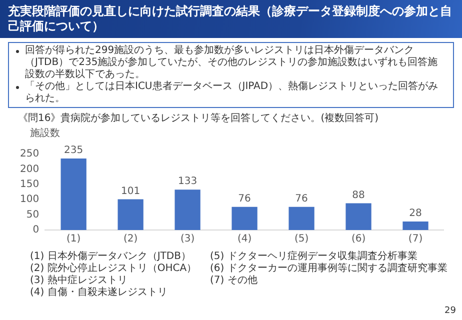  What do you see at coordinates (45, 134) in the screenshot?
I see `y-axis-title: 施設数` at bounding box center [45, 134].